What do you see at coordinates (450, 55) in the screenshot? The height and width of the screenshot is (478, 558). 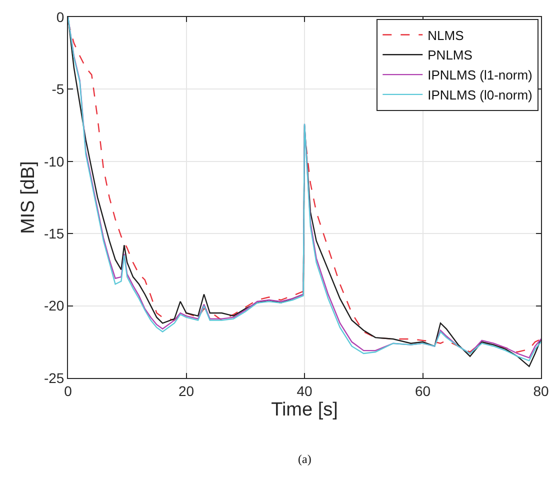 I see `legend-label: PNLMS` at bounding box center [450, 55].